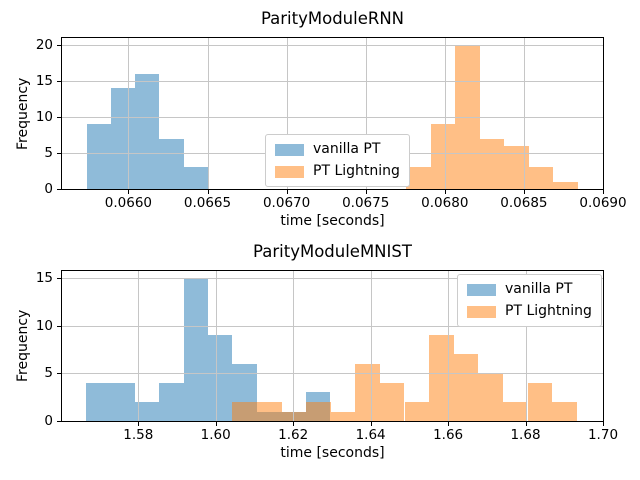  Describe the element at coordinates (286, 203) in the screenshot. I see `x-tick-label: 0.0670` at that location.